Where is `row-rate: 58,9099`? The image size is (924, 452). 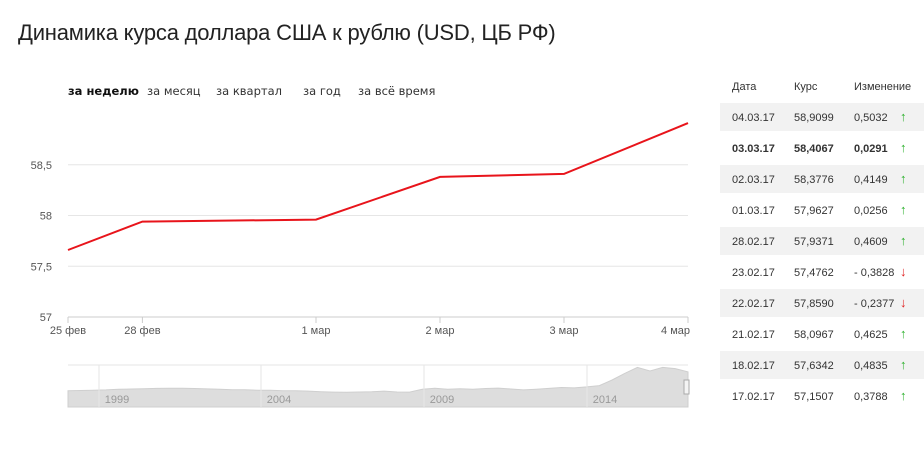
row-rate: 58,9099 is located at coordinates (814, 118).